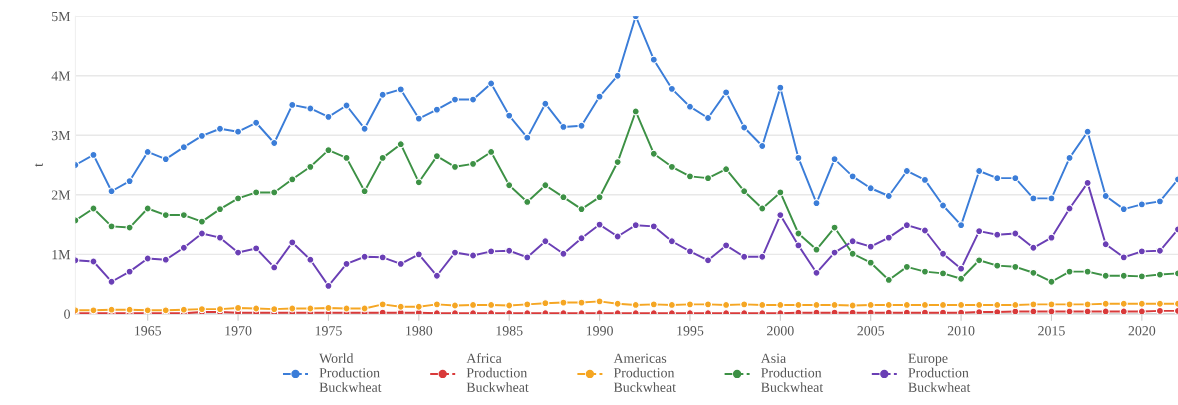 The image size is (1178, 405). Describe the element at coordinates (61, 16) in the screenshot. I see `y-tick-label: 5M` at that location.